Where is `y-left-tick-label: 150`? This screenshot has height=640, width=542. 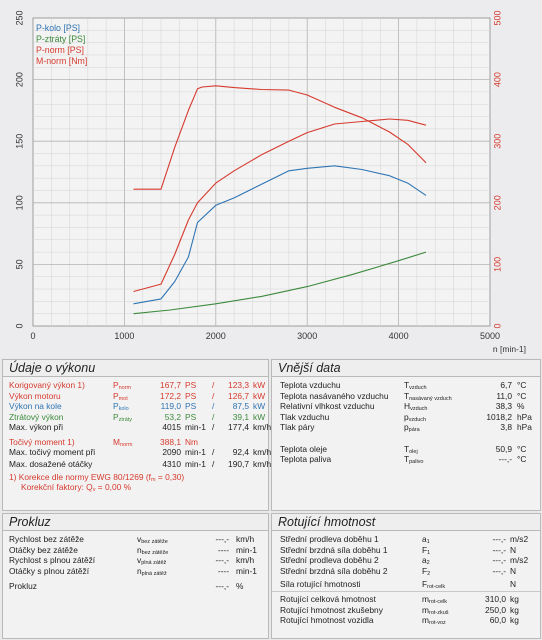 y-left-tick-label: 150 is located at coordinates (19, 141).